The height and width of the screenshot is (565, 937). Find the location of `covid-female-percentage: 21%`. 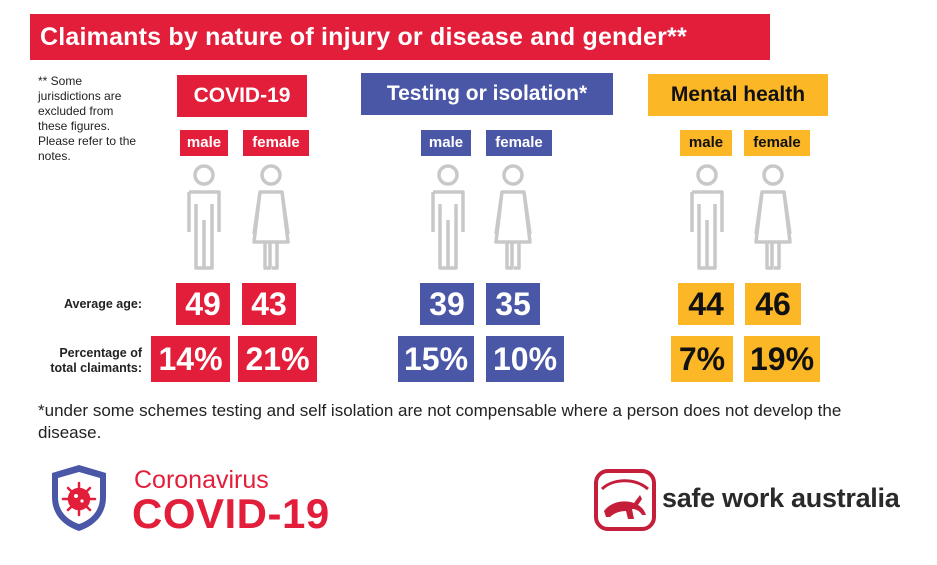

covid-female-percentage: 21% is located at coordinates (277, 359).